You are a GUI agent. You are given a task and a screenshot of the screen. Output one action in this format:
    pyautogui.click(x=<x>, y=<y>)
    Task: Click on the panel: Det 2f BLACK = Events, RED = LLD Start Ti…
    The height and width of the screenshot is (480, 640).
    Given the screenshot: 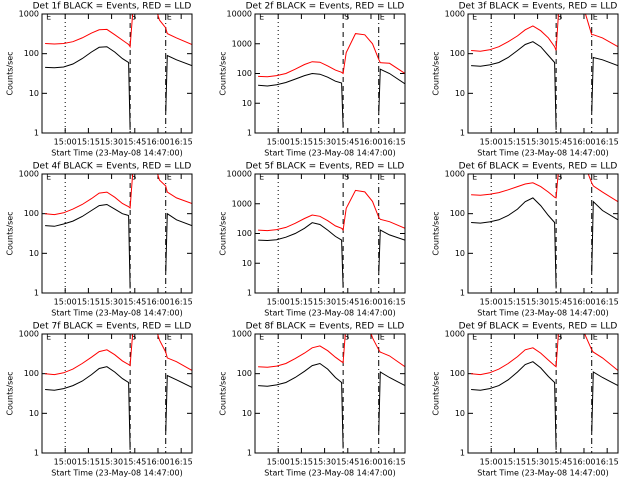 What is the action you would take?
    pyautogui.click(x=312, y=80)
    